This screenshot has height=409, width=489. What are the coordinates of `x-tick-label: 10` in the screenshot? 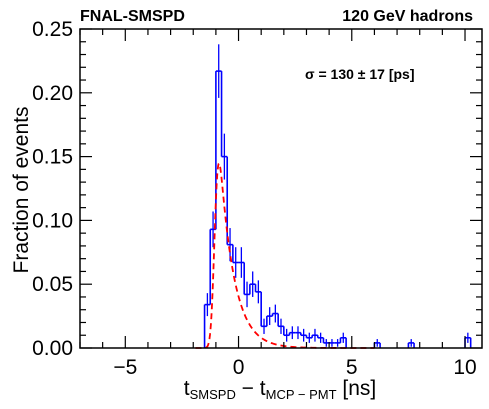 It's located at (464, 367).